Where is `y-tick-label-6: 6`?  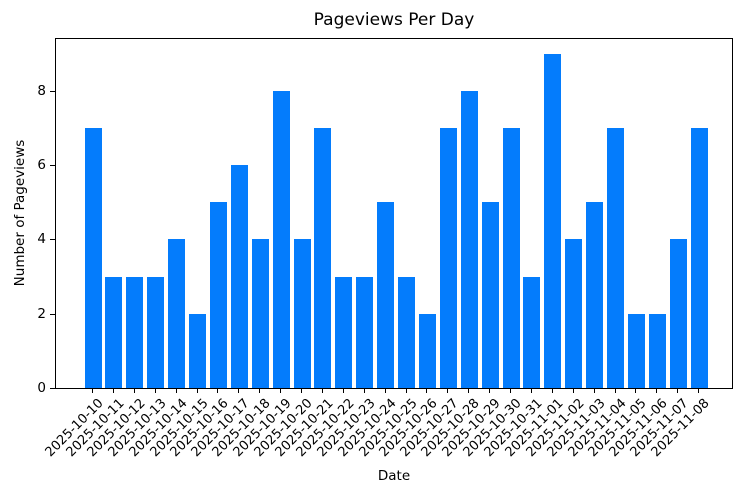
y-tick-label-6: 6 is located at coordinates (41, 165).